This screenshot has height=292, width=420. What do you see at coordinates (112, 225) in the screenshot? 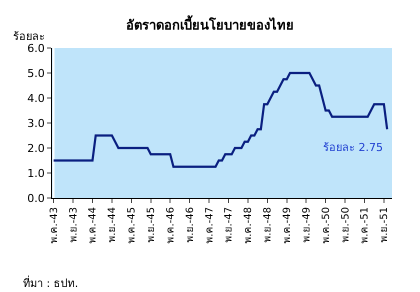
I see `x-tick-label: พ.ย.-44` at bounding box center [112, 225].